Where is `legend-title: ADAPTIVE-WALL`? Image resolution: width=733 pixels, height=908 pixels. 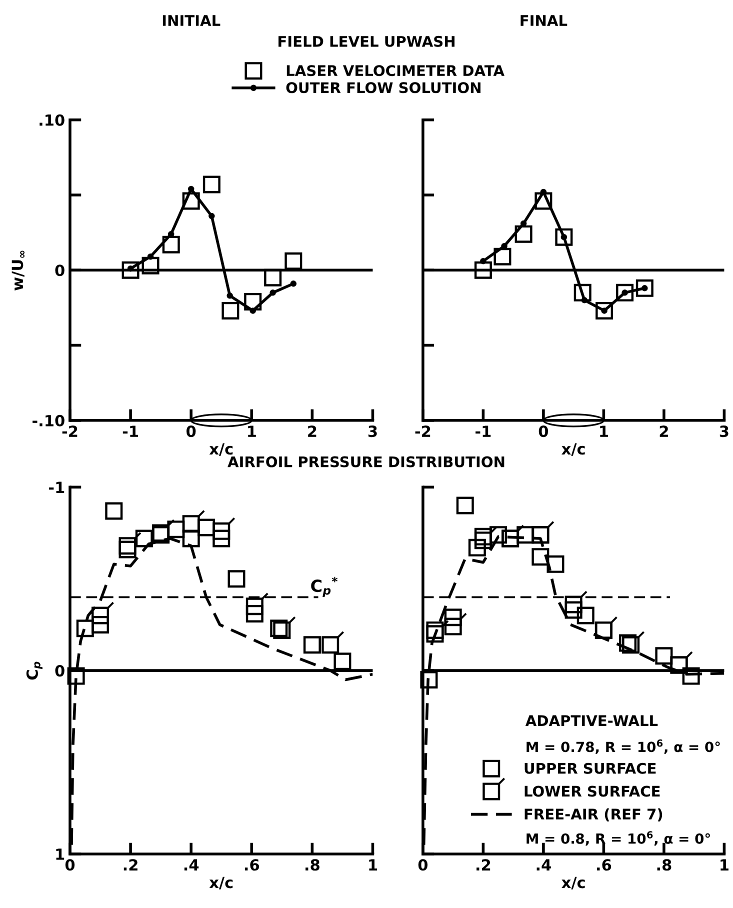
legend-title: ADAPTIVE-WALL is located at coordinates (591, 720).